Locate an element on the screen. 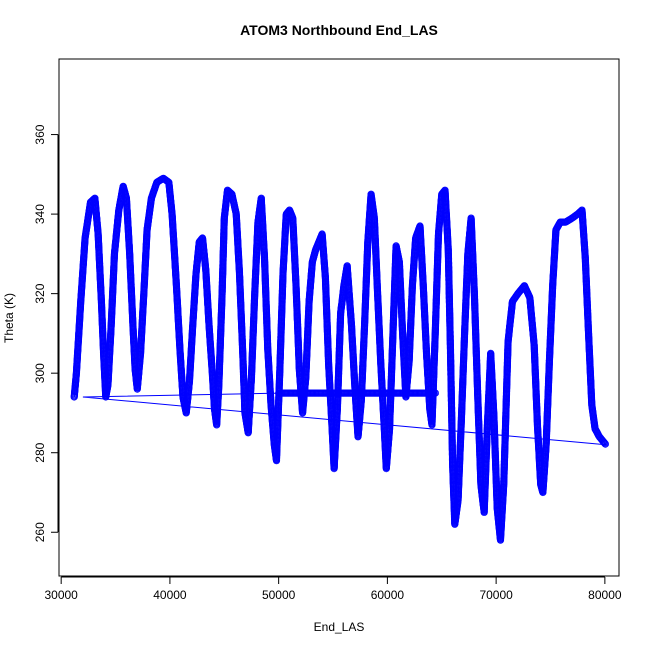 Image resolution: width=650 pixels, height=650 pixels. x-tick-label: 80000 is located at coordinates (605, 595).